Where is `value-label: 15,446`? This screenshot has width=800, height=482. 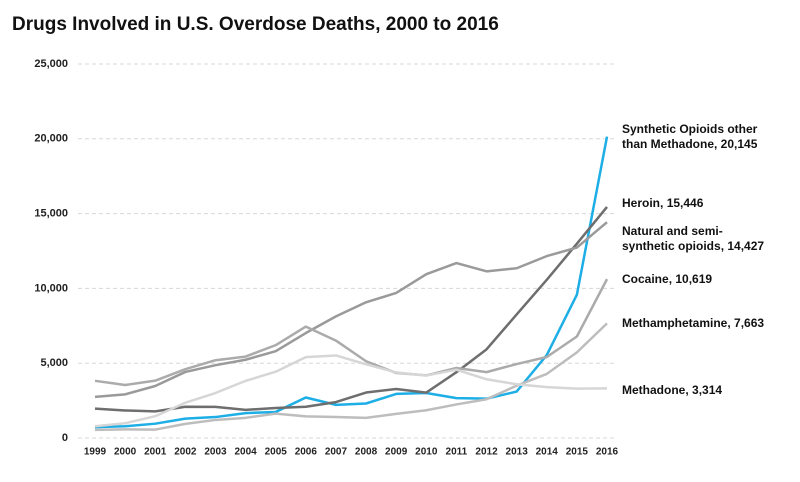 value-label: 15,446 is located at coordinates (681, 203).